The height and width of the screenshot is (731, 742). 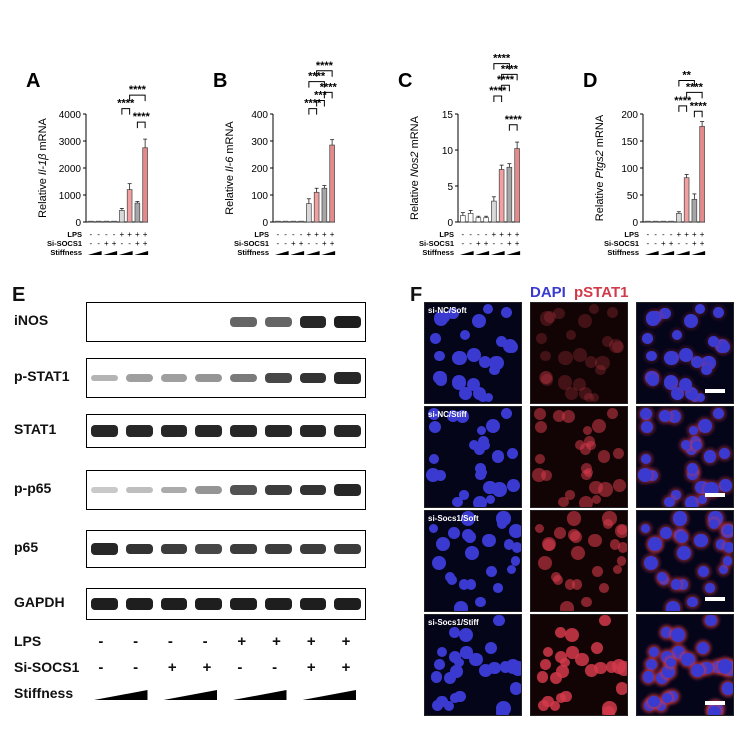 What do you see at coordinates (78, 223) in the screenshot?
I see `y-tick-label: 0` at bounding box center [78, 223].